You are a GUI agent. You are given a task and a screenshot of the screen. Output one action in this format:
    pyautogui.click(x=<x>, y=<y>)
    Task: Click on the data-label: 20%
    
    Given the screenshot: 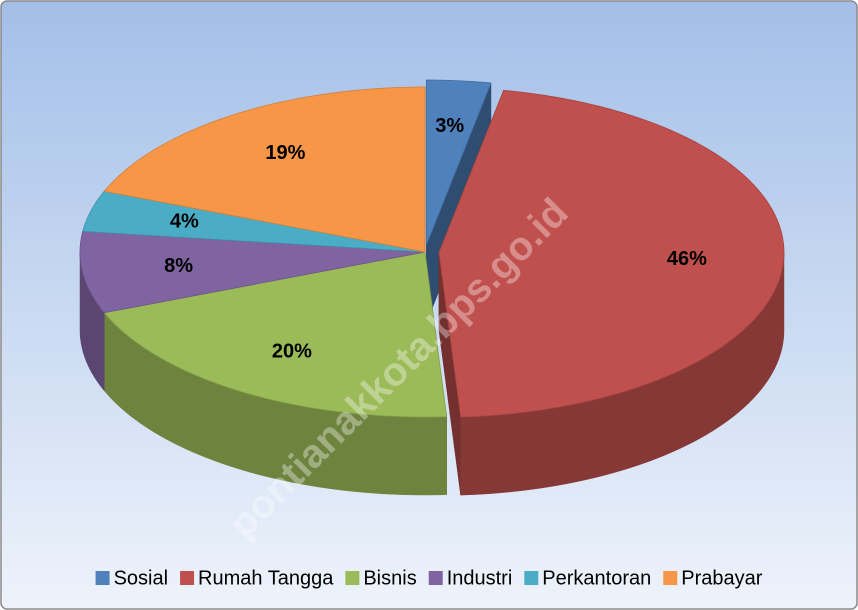 What is the action you would take?
    pyautogui.click(x=292, y=352)
    